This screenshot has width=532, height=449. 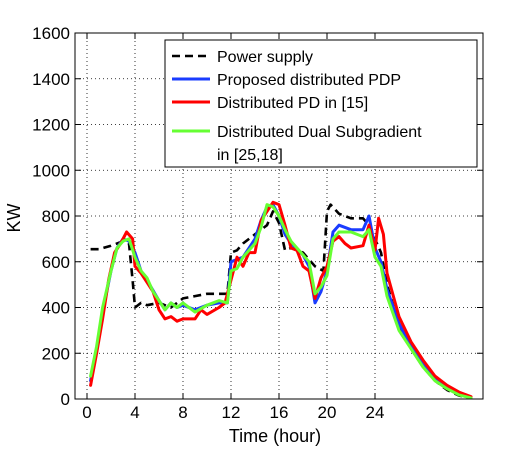 What do you see at coordinates (375, 412) in the screenshot?
I see `x-tick-label: 24` at bounding box center [375, 412].